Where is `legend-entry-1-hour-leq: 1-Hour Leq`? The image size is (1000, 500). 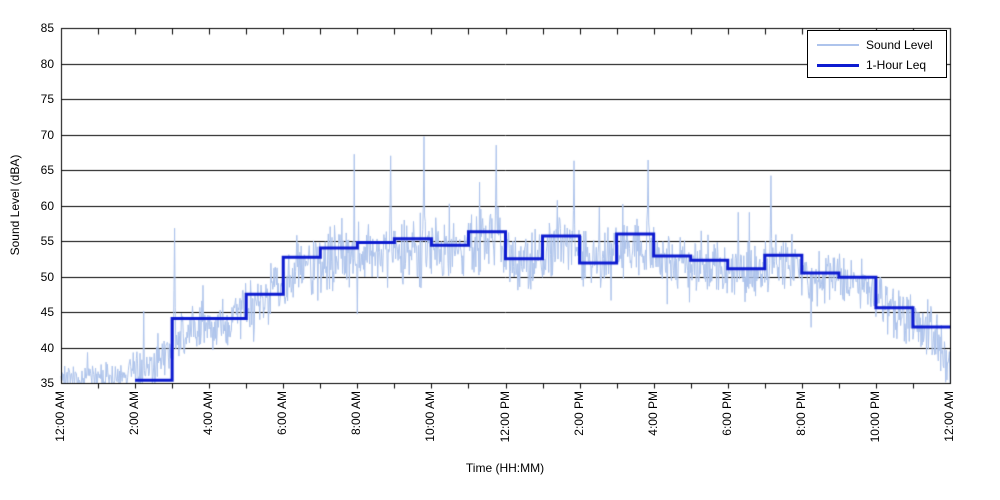
legend-entry-1-hour-leq: 1-Hour Leq is located at coordinates (881, 65).